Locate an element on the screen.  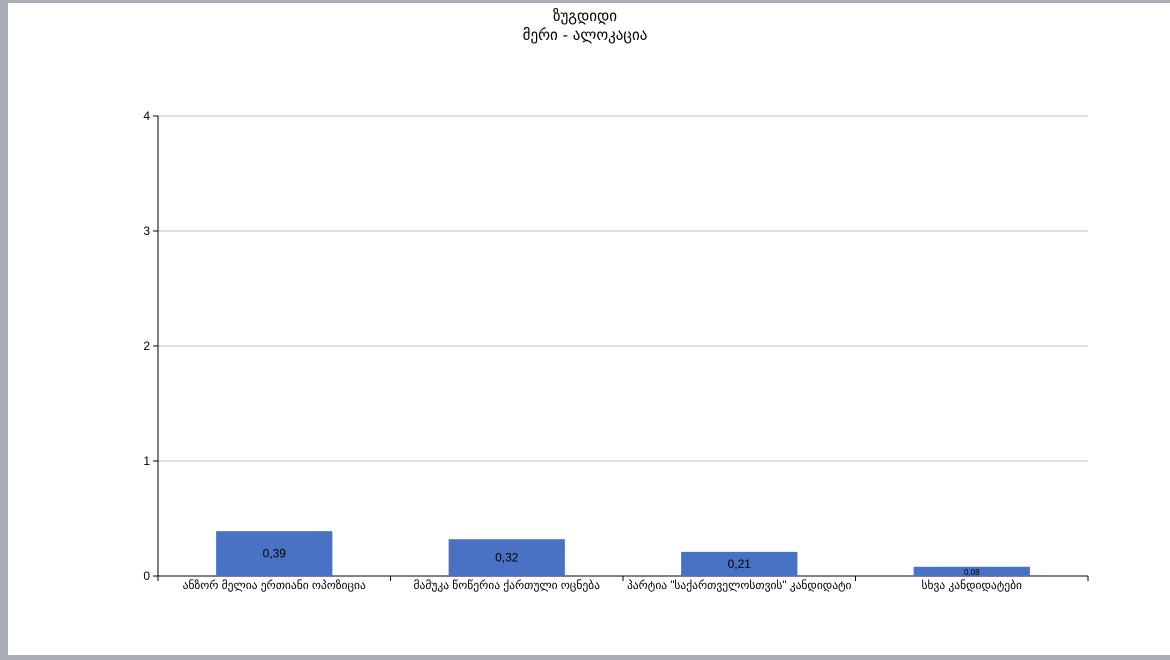
category-label: ანზორ მელია ერთიანი ოპოზიცია is located at coordinates (274, 585).